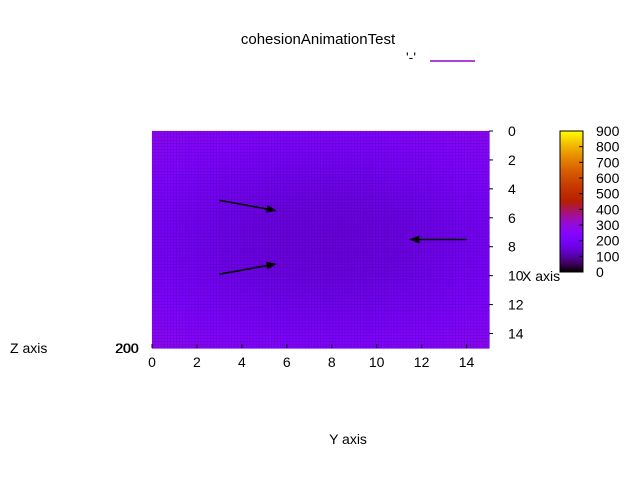  I want to click on colorbar-tick-label: 200, so click(608, 241).